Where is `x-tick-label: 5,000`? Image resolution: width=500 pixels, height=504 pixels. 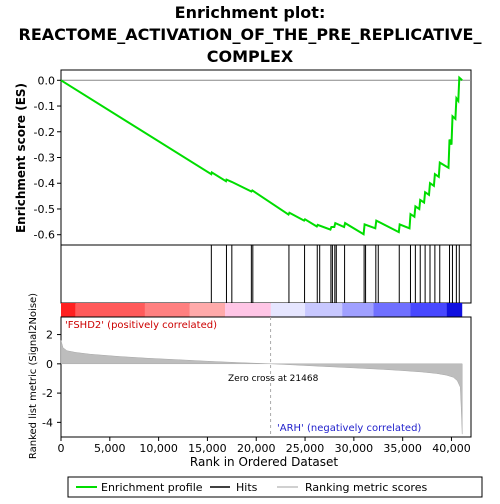
x-tick-label: 5,000 is located at coordinates (110, 448).